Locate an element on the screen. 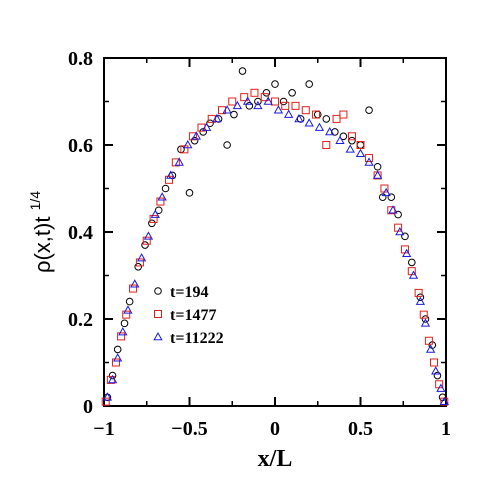 This screenshot has height=488, width=500. y-tick-label: 0 is located at coordinates (88, 407).